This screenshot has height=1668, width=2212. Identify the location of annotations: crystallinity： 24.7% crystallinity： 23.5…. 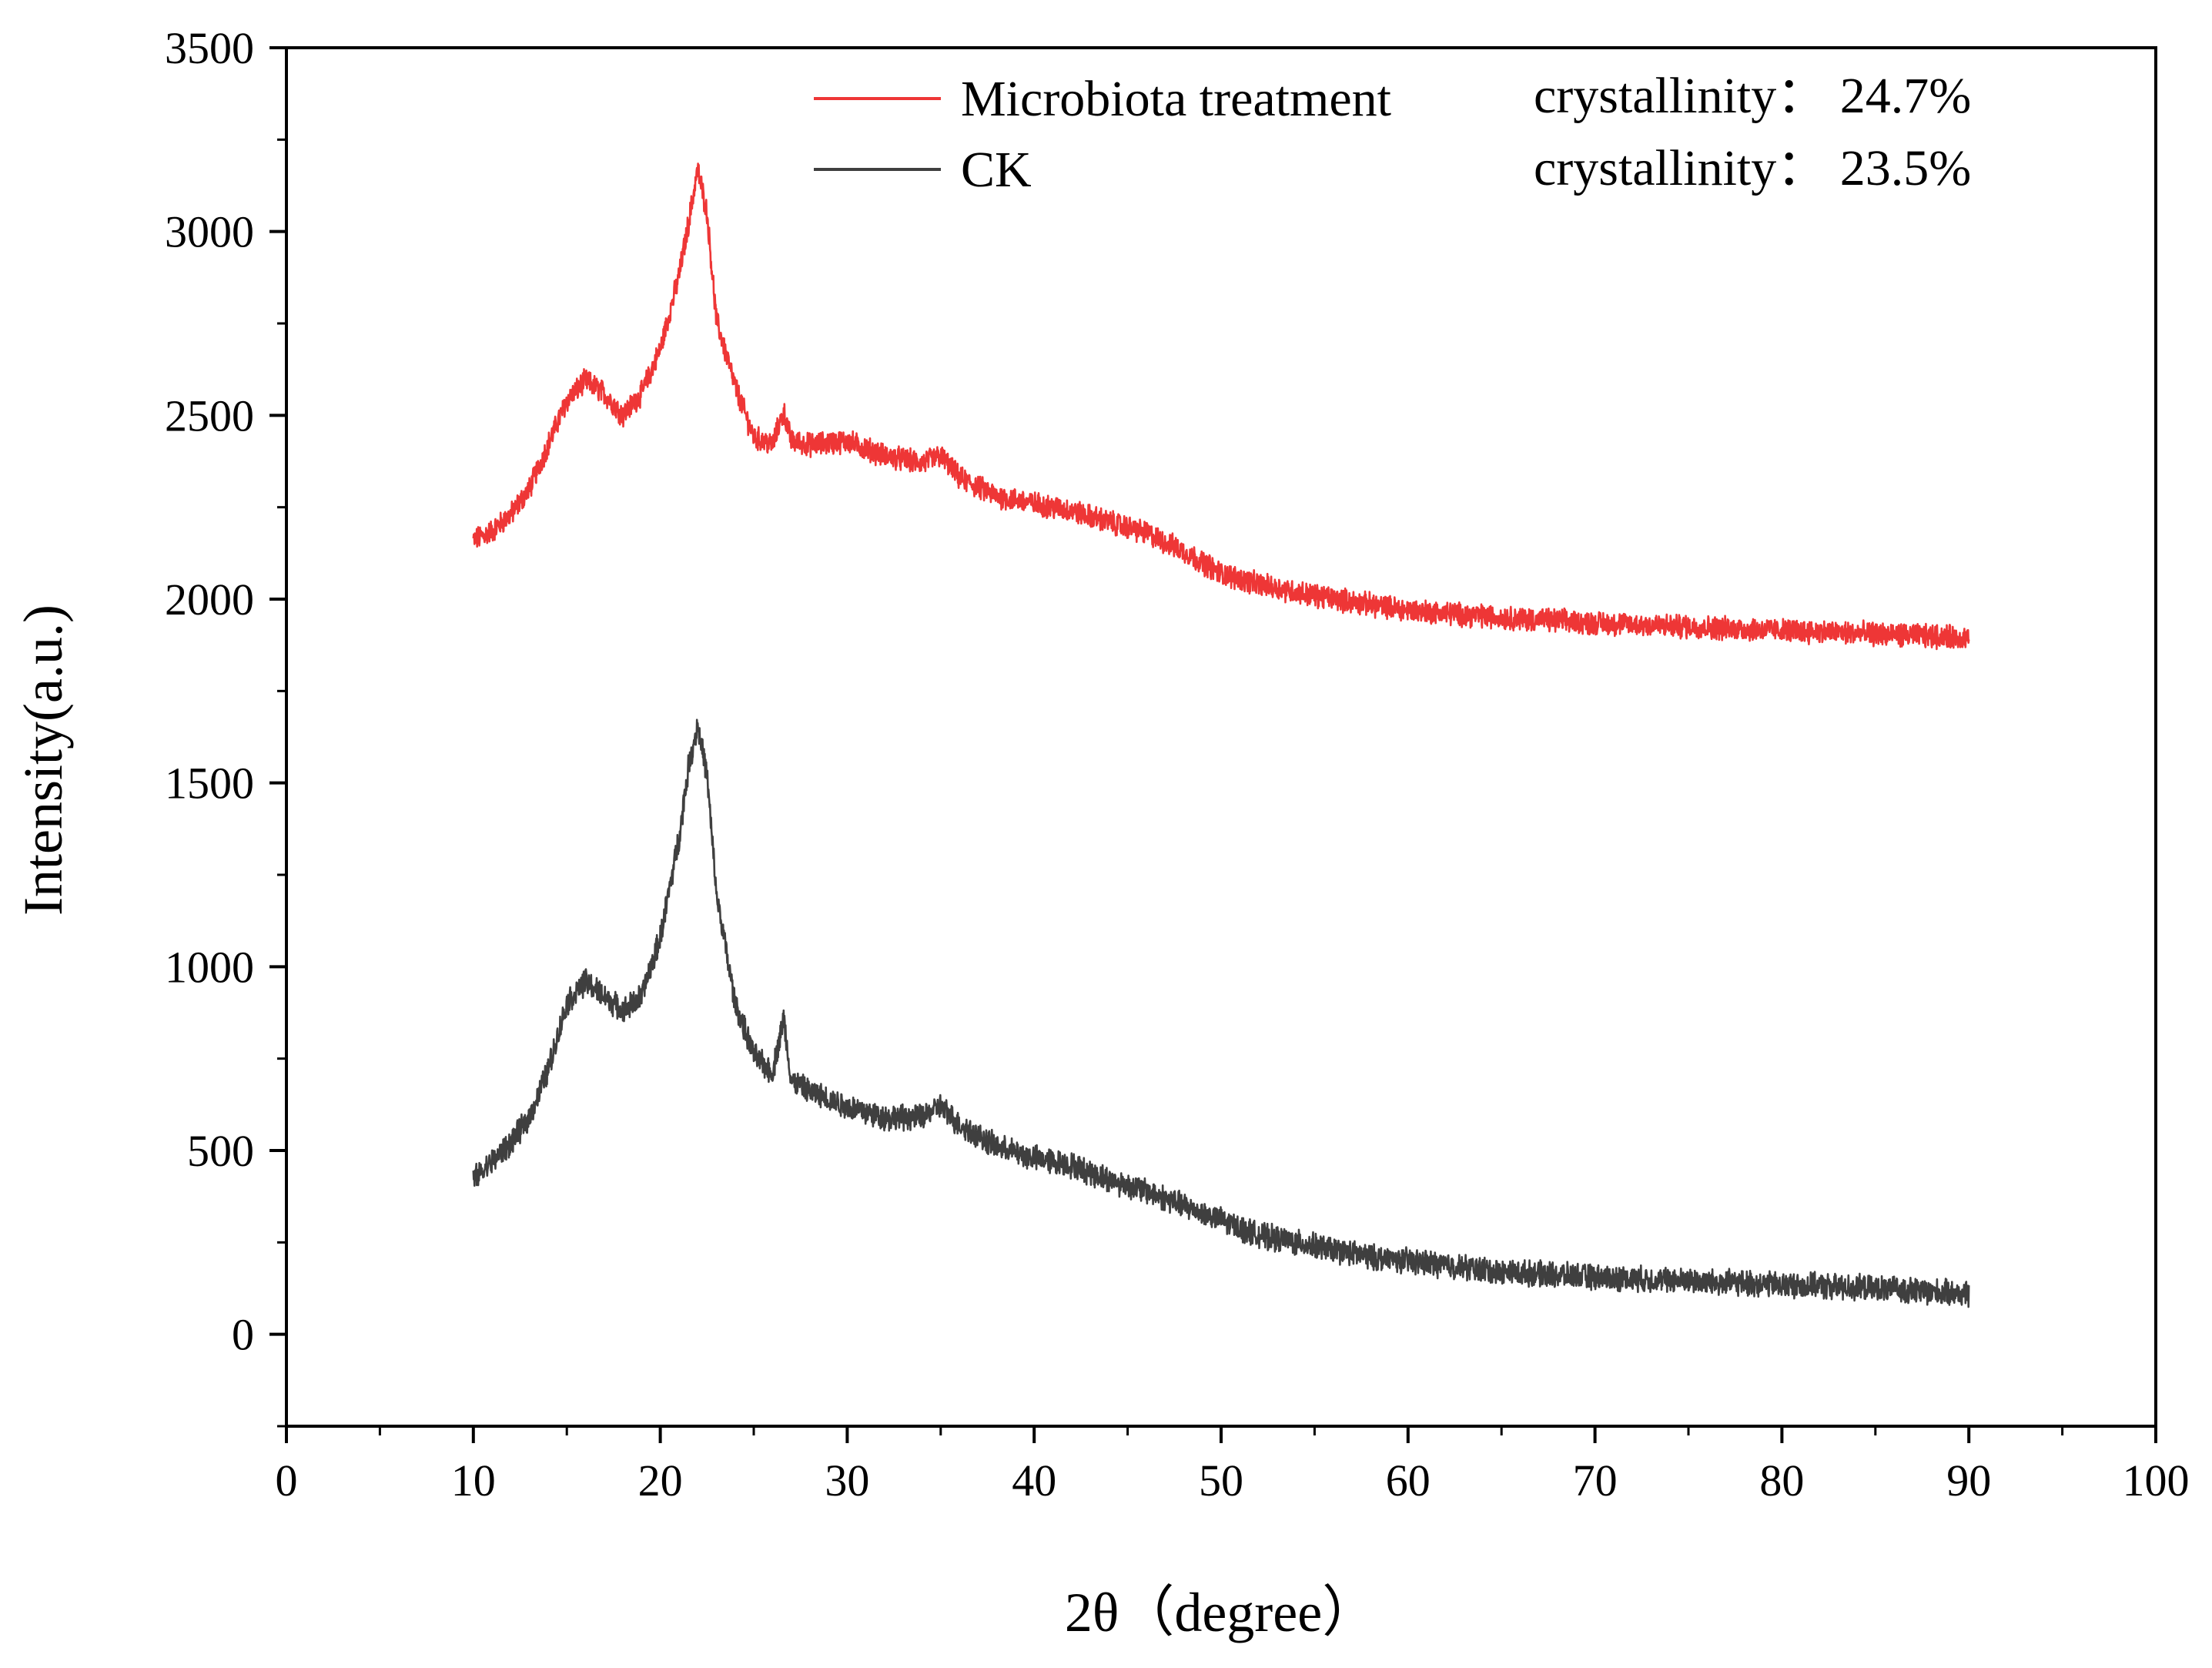
(1752, 132).